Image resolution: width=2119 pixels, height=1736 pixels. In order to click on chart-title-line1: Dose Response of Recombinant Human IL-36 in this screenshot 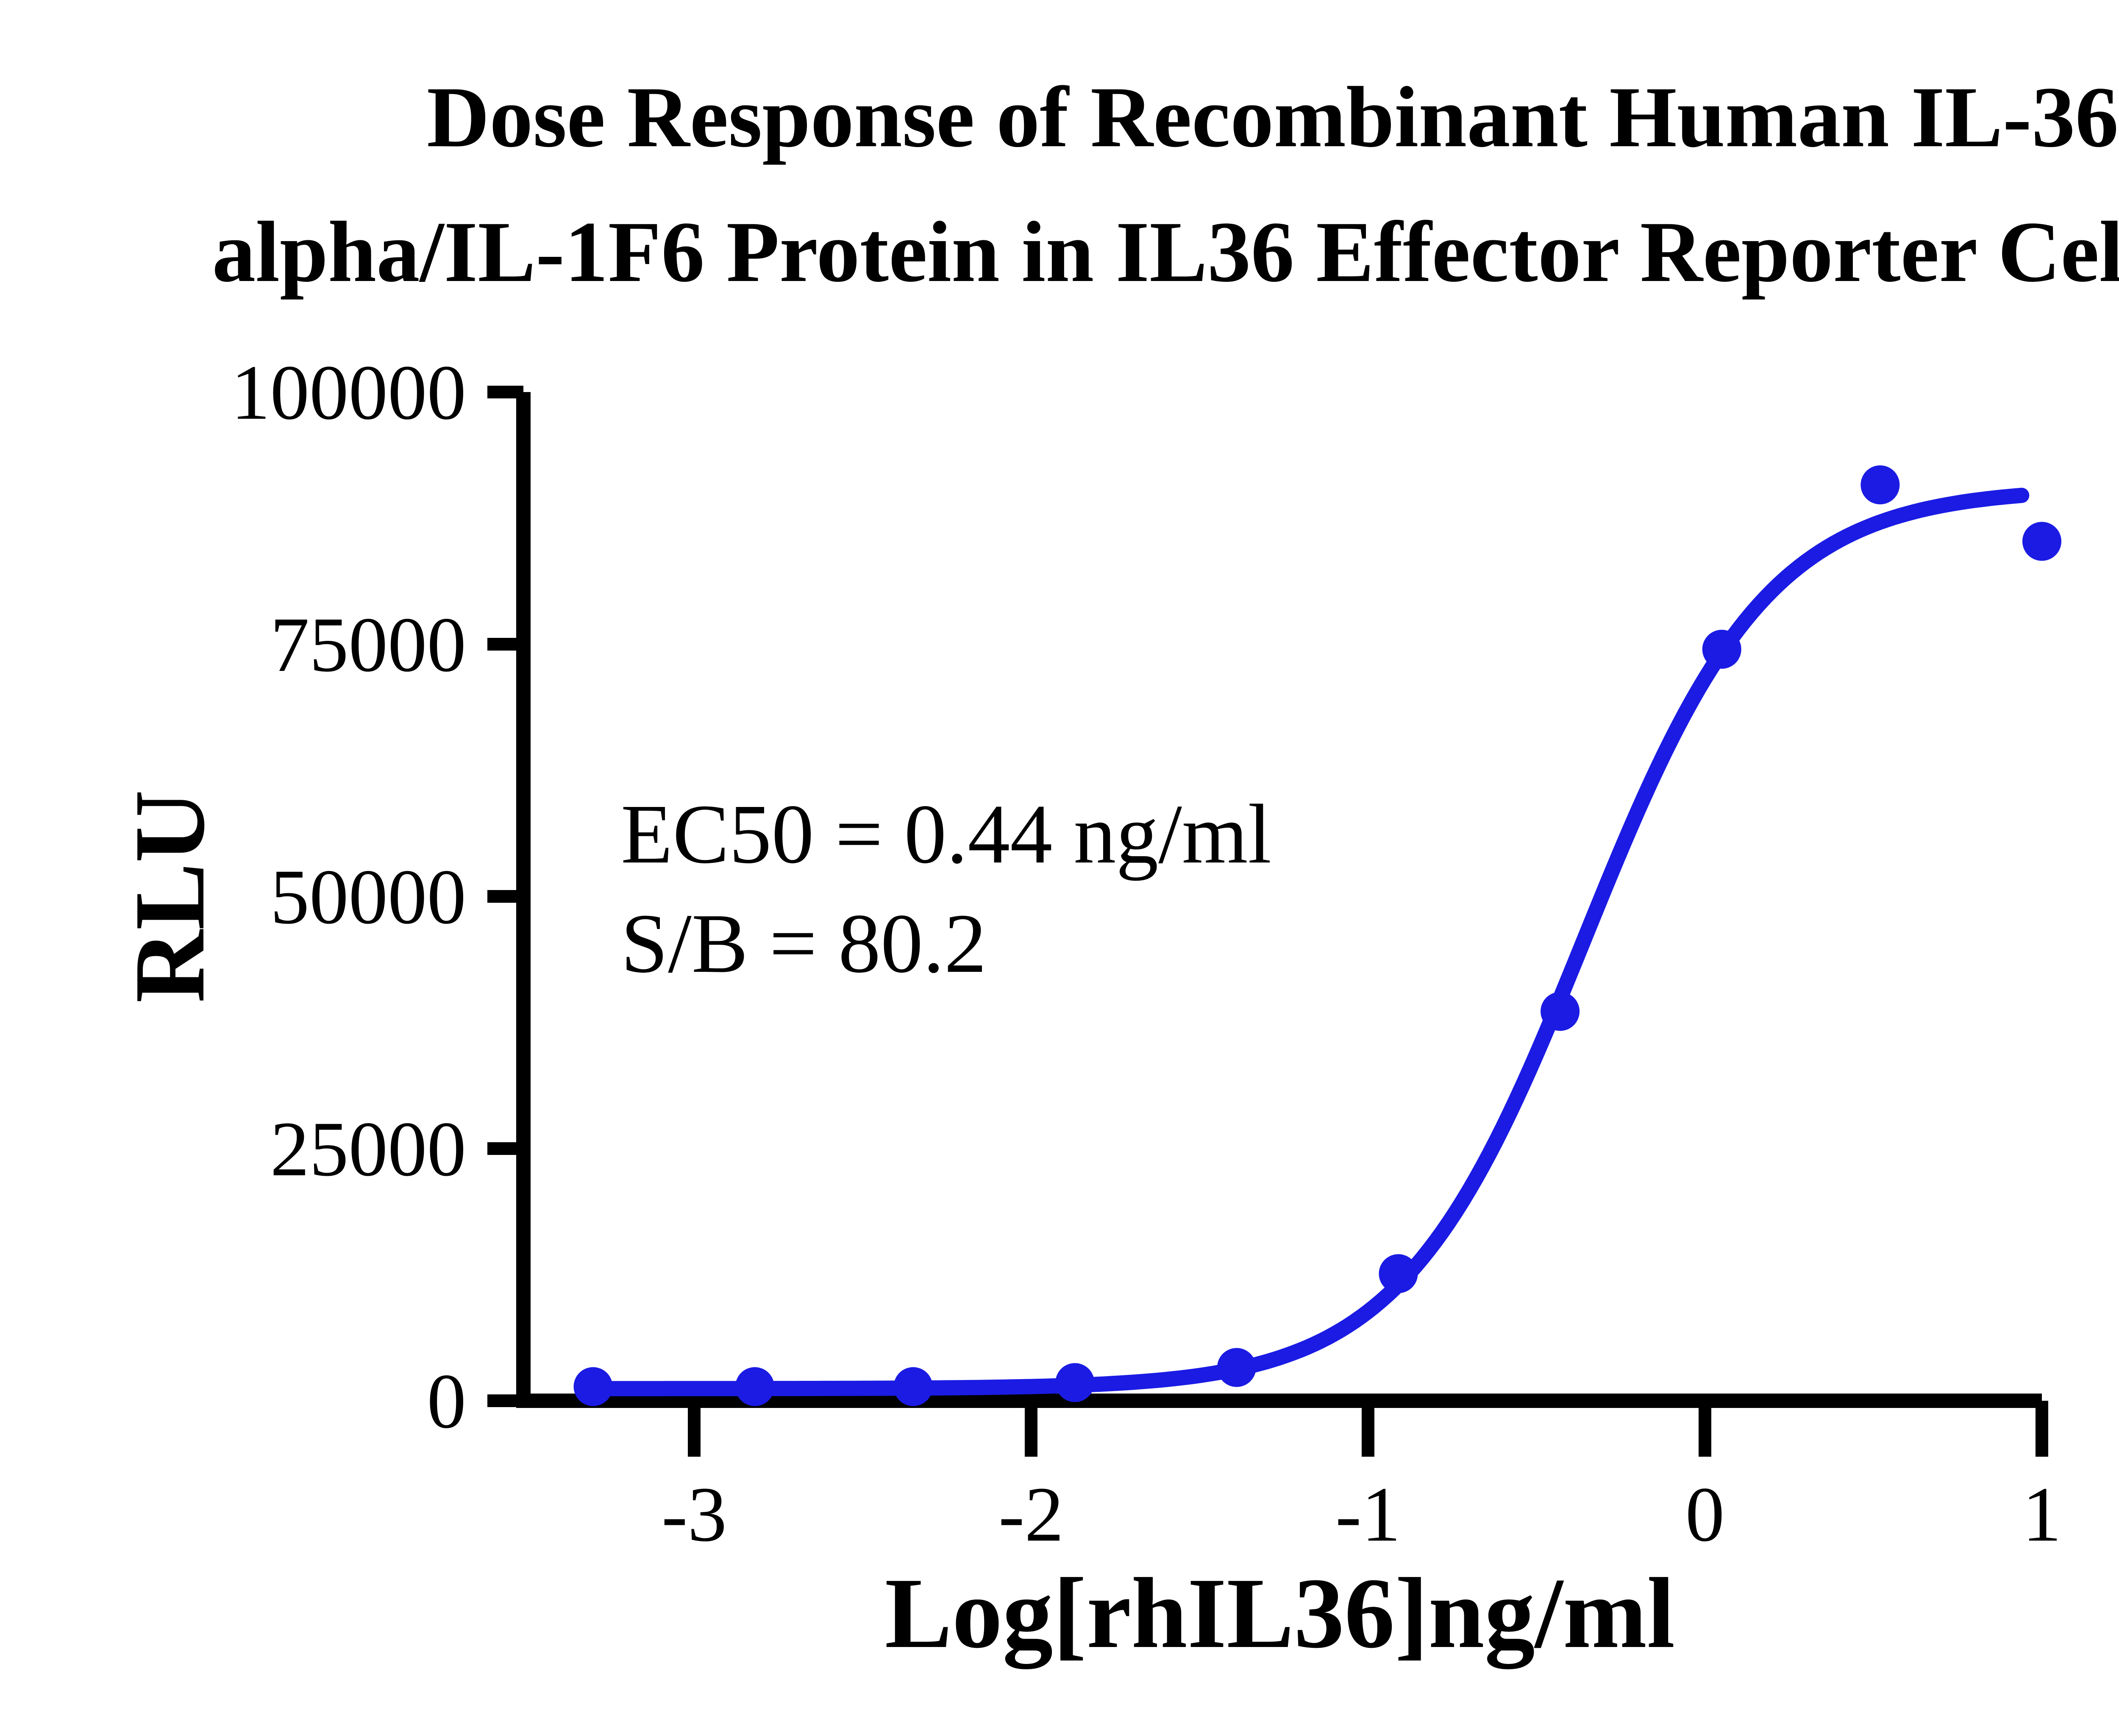, I will do `click(1273, 117)`.